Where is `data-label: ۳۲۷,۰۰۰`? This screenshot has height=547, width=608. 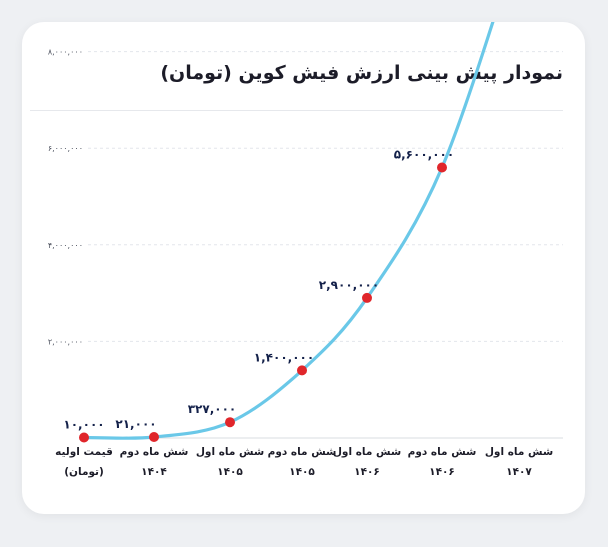
data-label: ۳۲۷,۰۰۰ is located at coordinates (212, 409).